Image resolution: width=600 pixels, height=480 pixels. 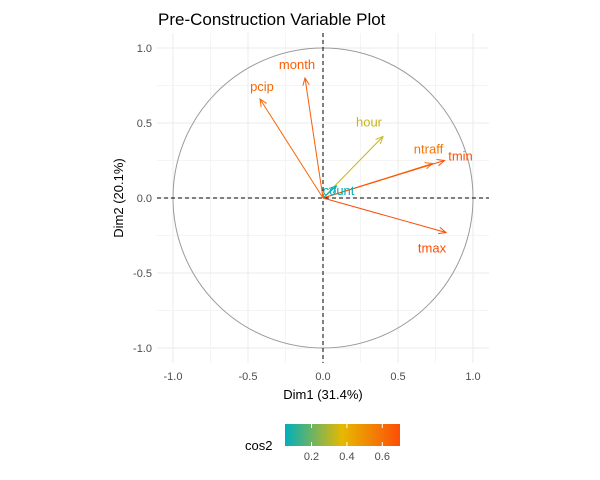 I want to click on arrow-tmax, so click(x=385, y=216).